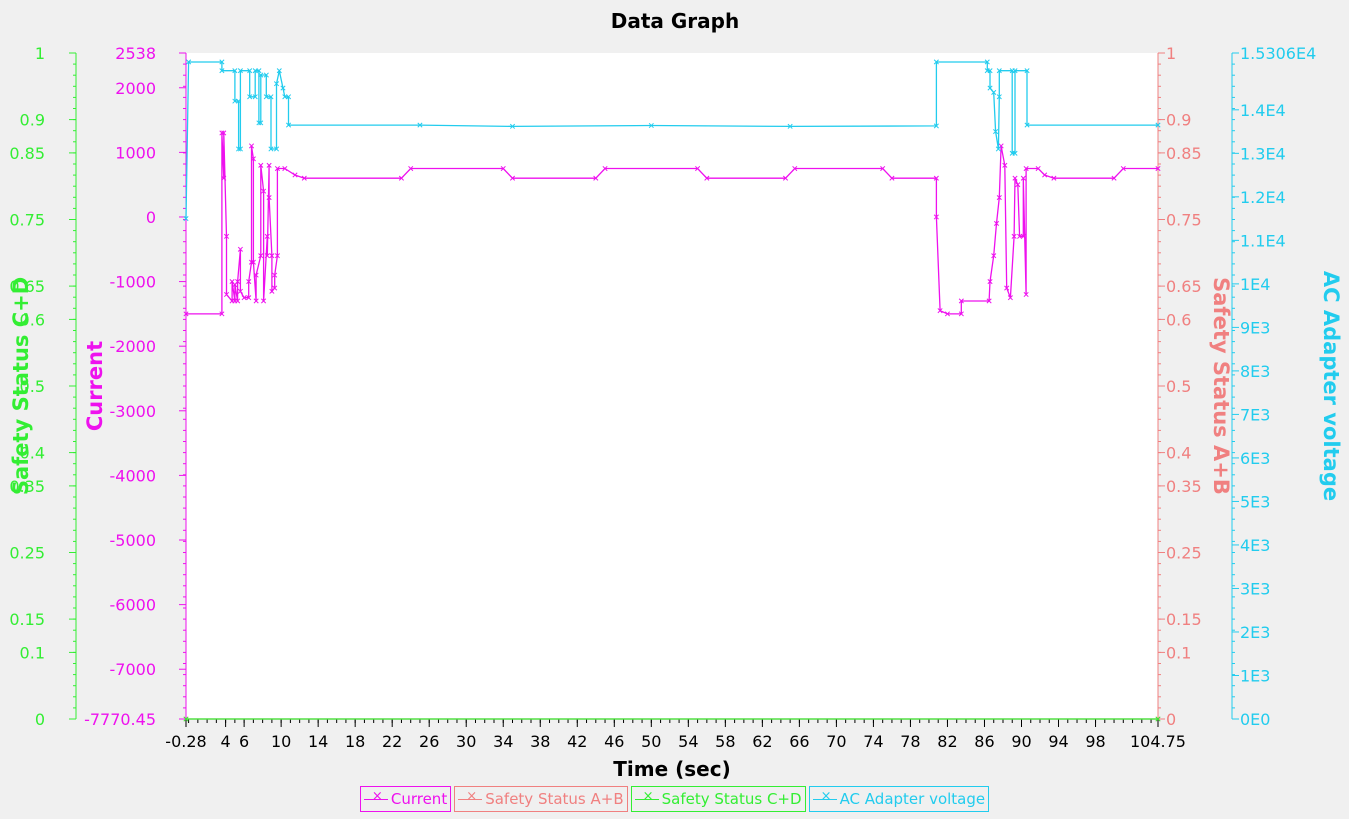  Describe the element at coordinates (95, 386) in the screenshot. I see `cur-axis-title: Current` at that location.